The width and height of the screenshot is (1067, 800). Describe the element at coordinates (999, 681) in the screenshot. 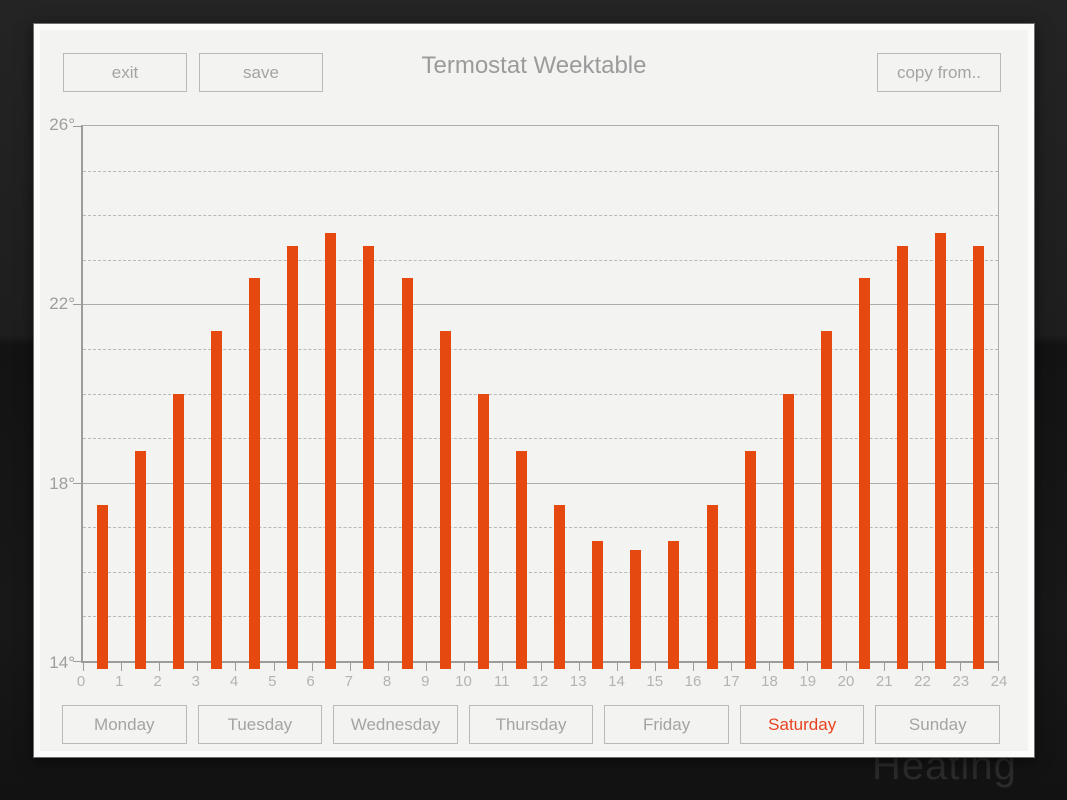

I see `x-axis-tick-label: 24` at that location.